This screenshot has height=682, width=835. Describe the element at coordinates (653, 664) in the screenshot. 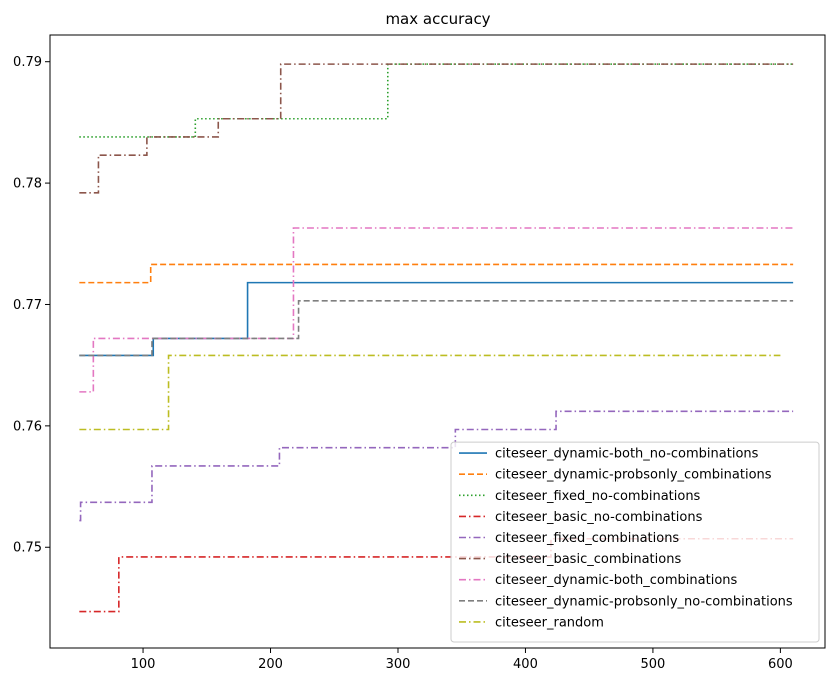

I see `x-tick-label: 500` at that location.